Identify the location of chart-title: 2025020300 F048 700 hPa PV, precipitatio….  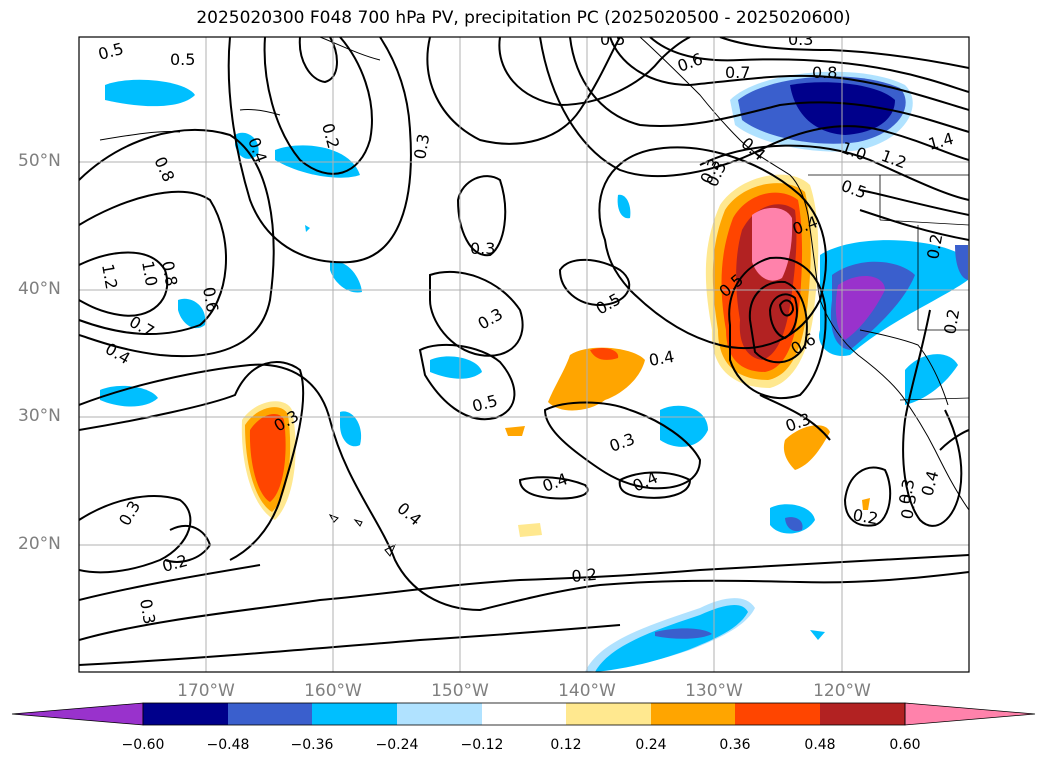
(523, 18).